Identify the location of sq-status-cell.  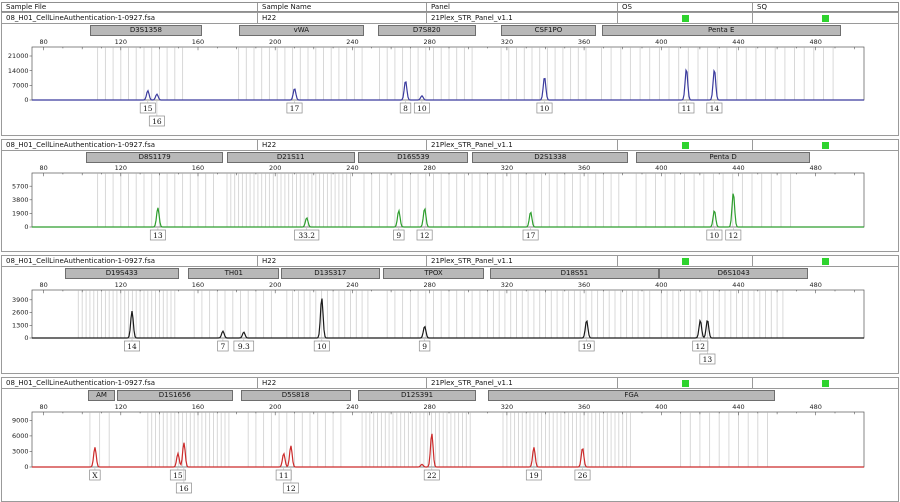
(825, 383).